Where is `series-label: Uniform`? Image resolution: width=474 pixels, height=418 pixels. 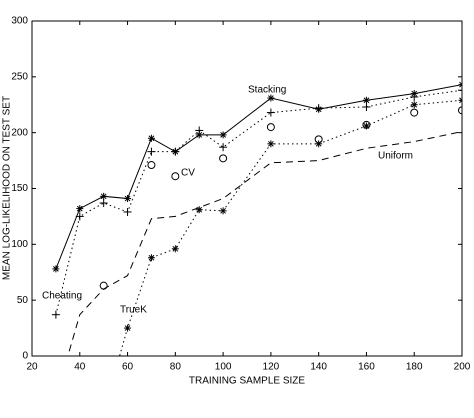 series-label: Uniform is located at coordinates (395, 156).